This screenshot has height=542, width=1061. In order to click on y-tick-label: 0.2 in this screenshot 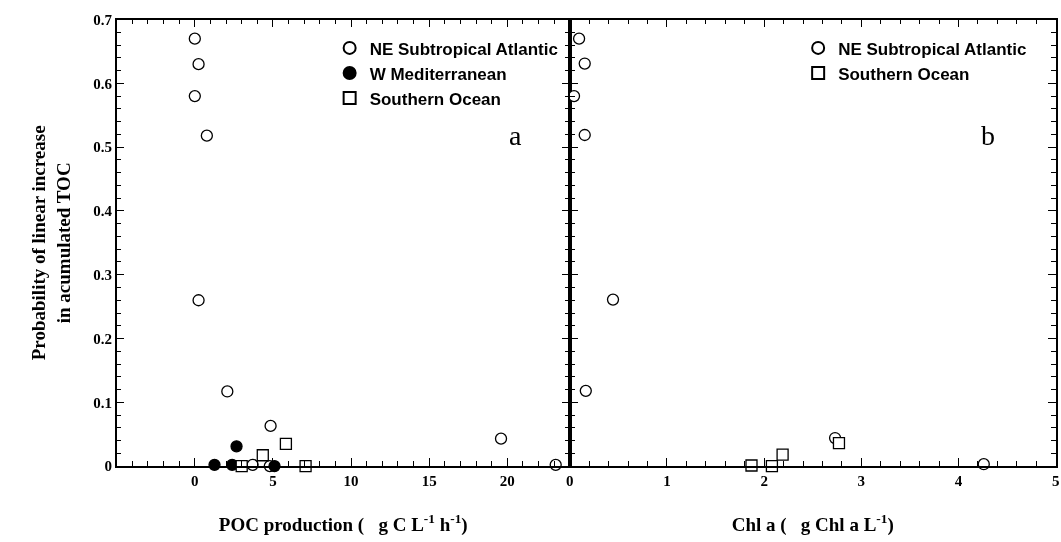, I will do `click(102, 338)`.